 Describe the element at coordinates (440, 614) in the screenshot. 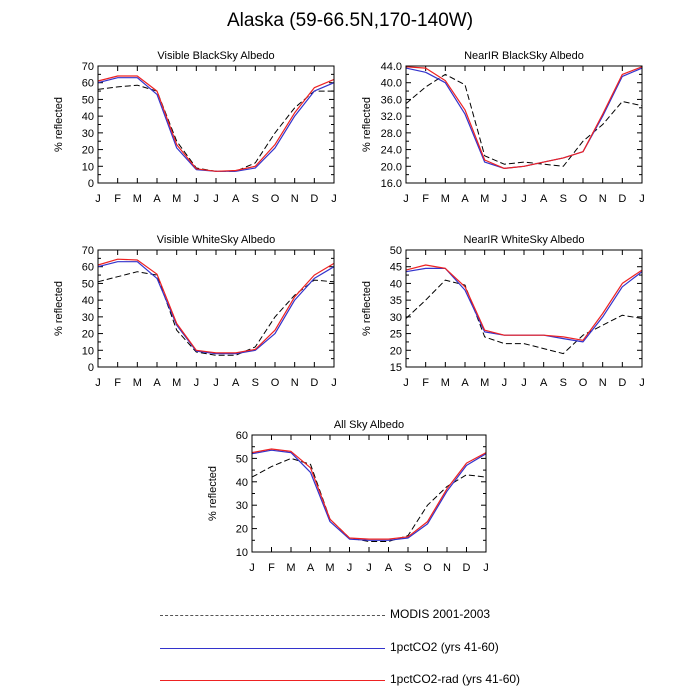

I see `legend-modis-label: MODIS 2001-2003` at that location.